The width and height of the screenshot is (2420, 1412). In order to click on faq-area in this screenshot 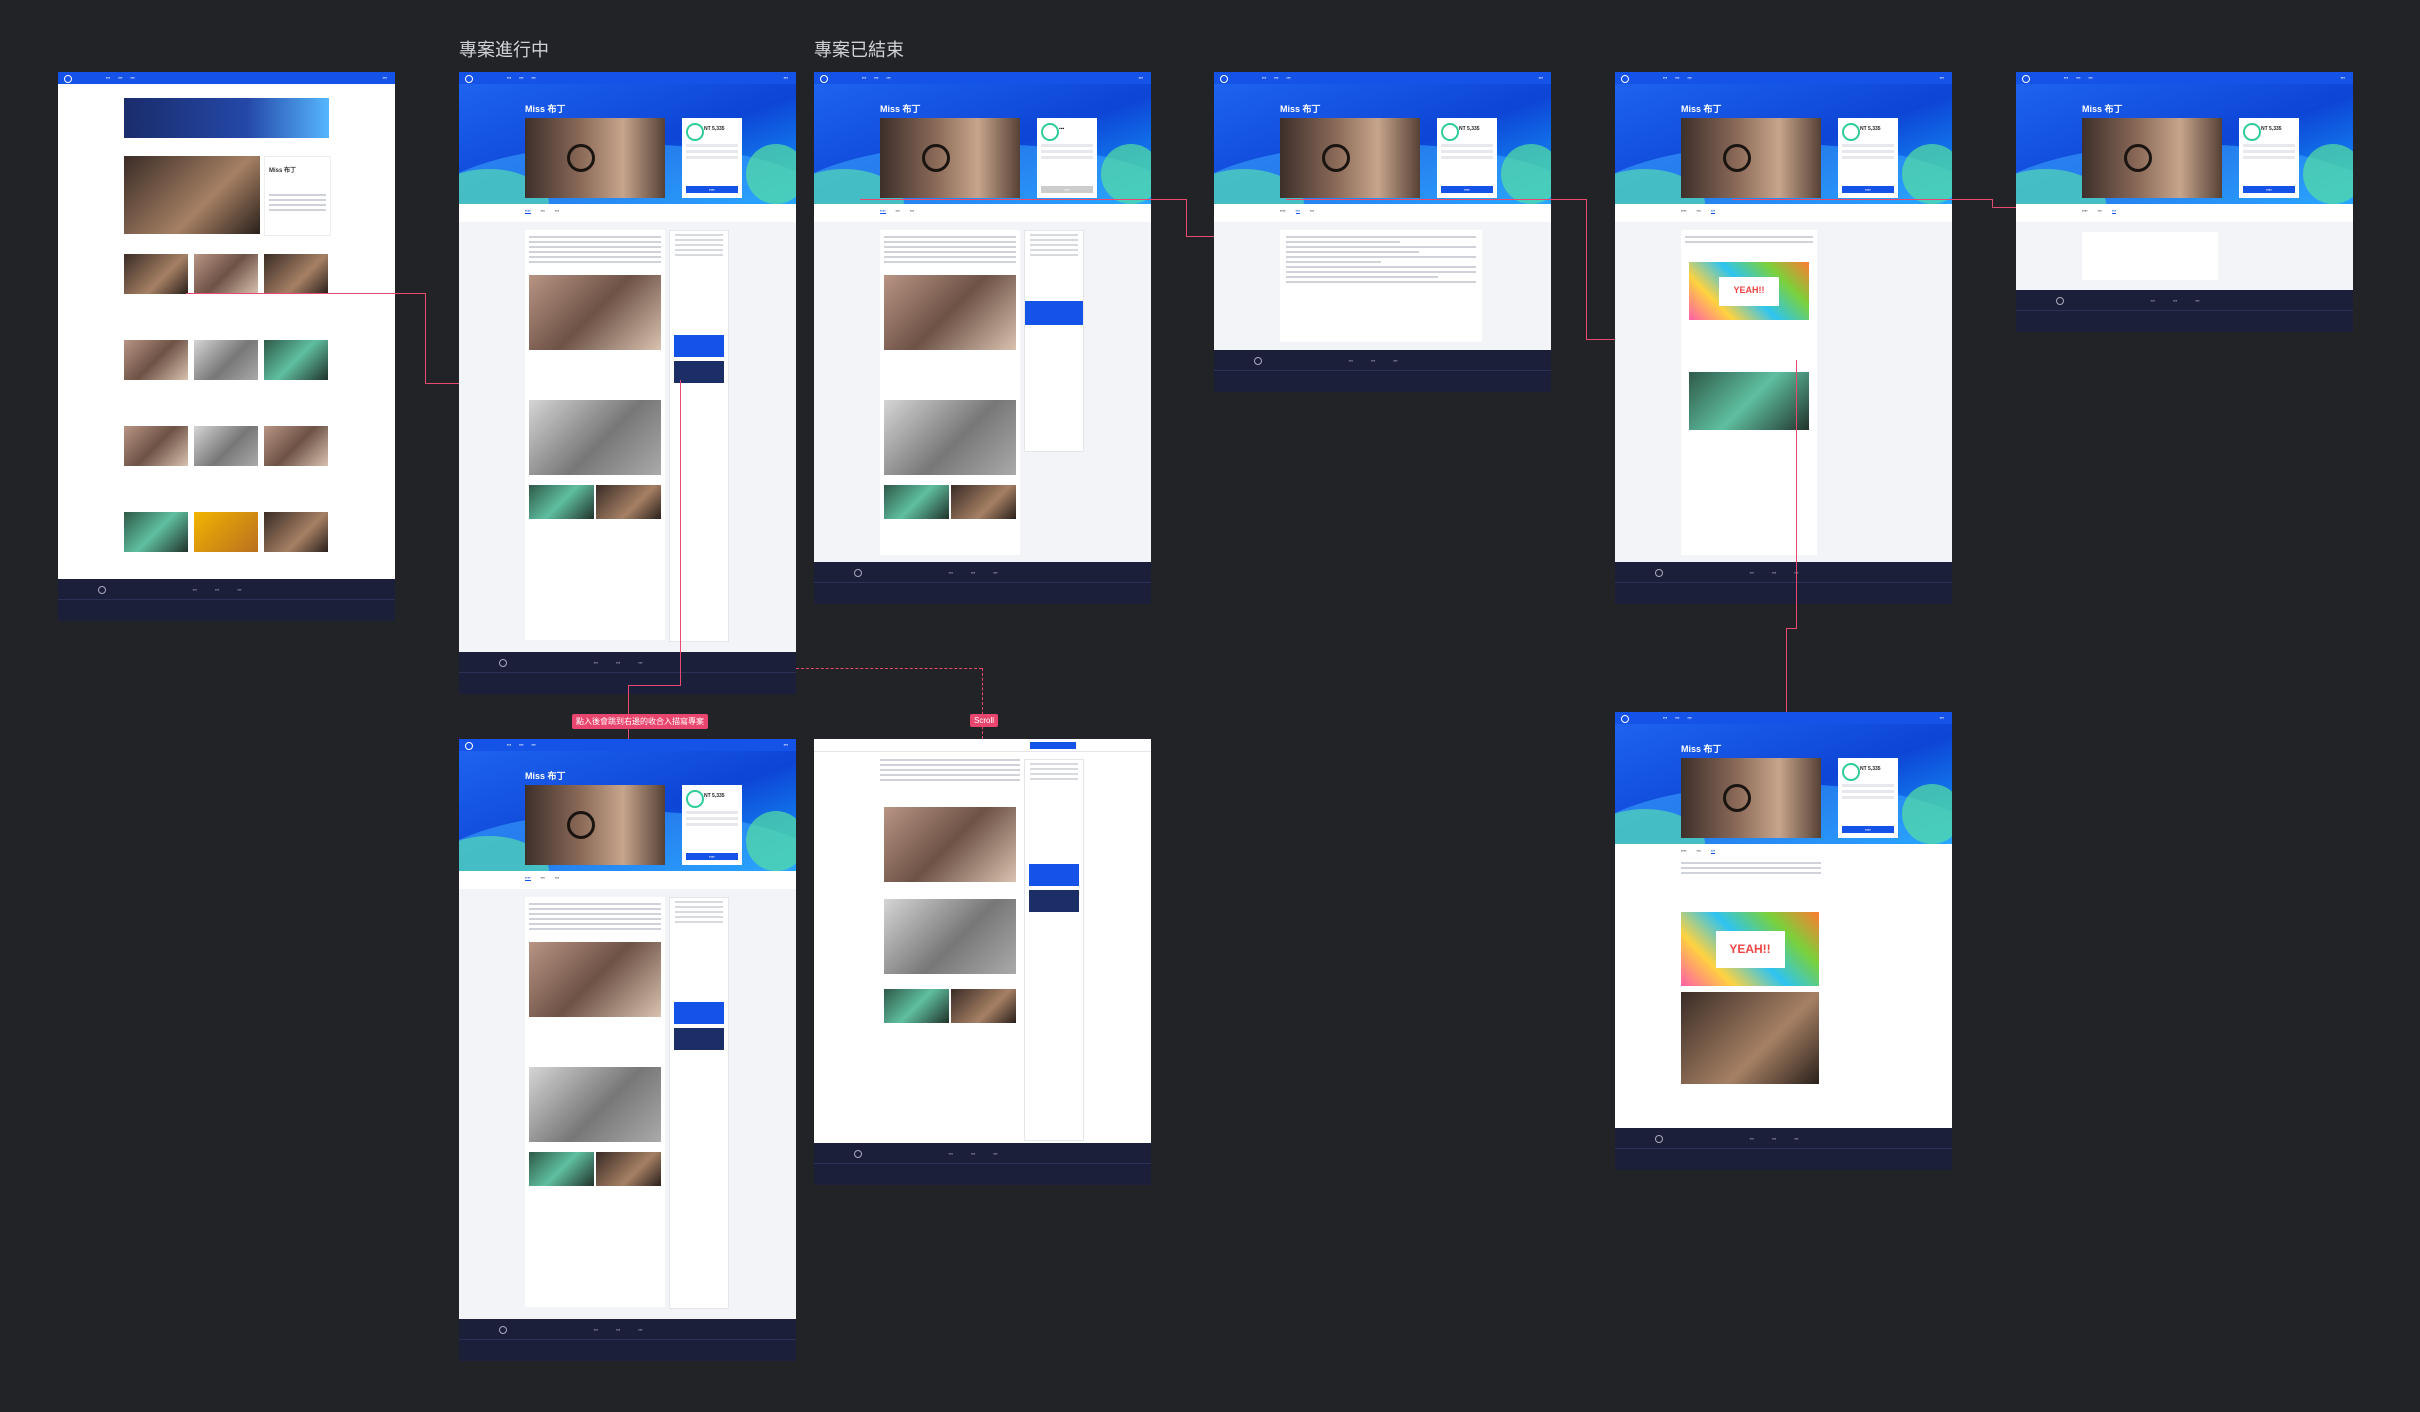, I will do `click(1382, 286)`.